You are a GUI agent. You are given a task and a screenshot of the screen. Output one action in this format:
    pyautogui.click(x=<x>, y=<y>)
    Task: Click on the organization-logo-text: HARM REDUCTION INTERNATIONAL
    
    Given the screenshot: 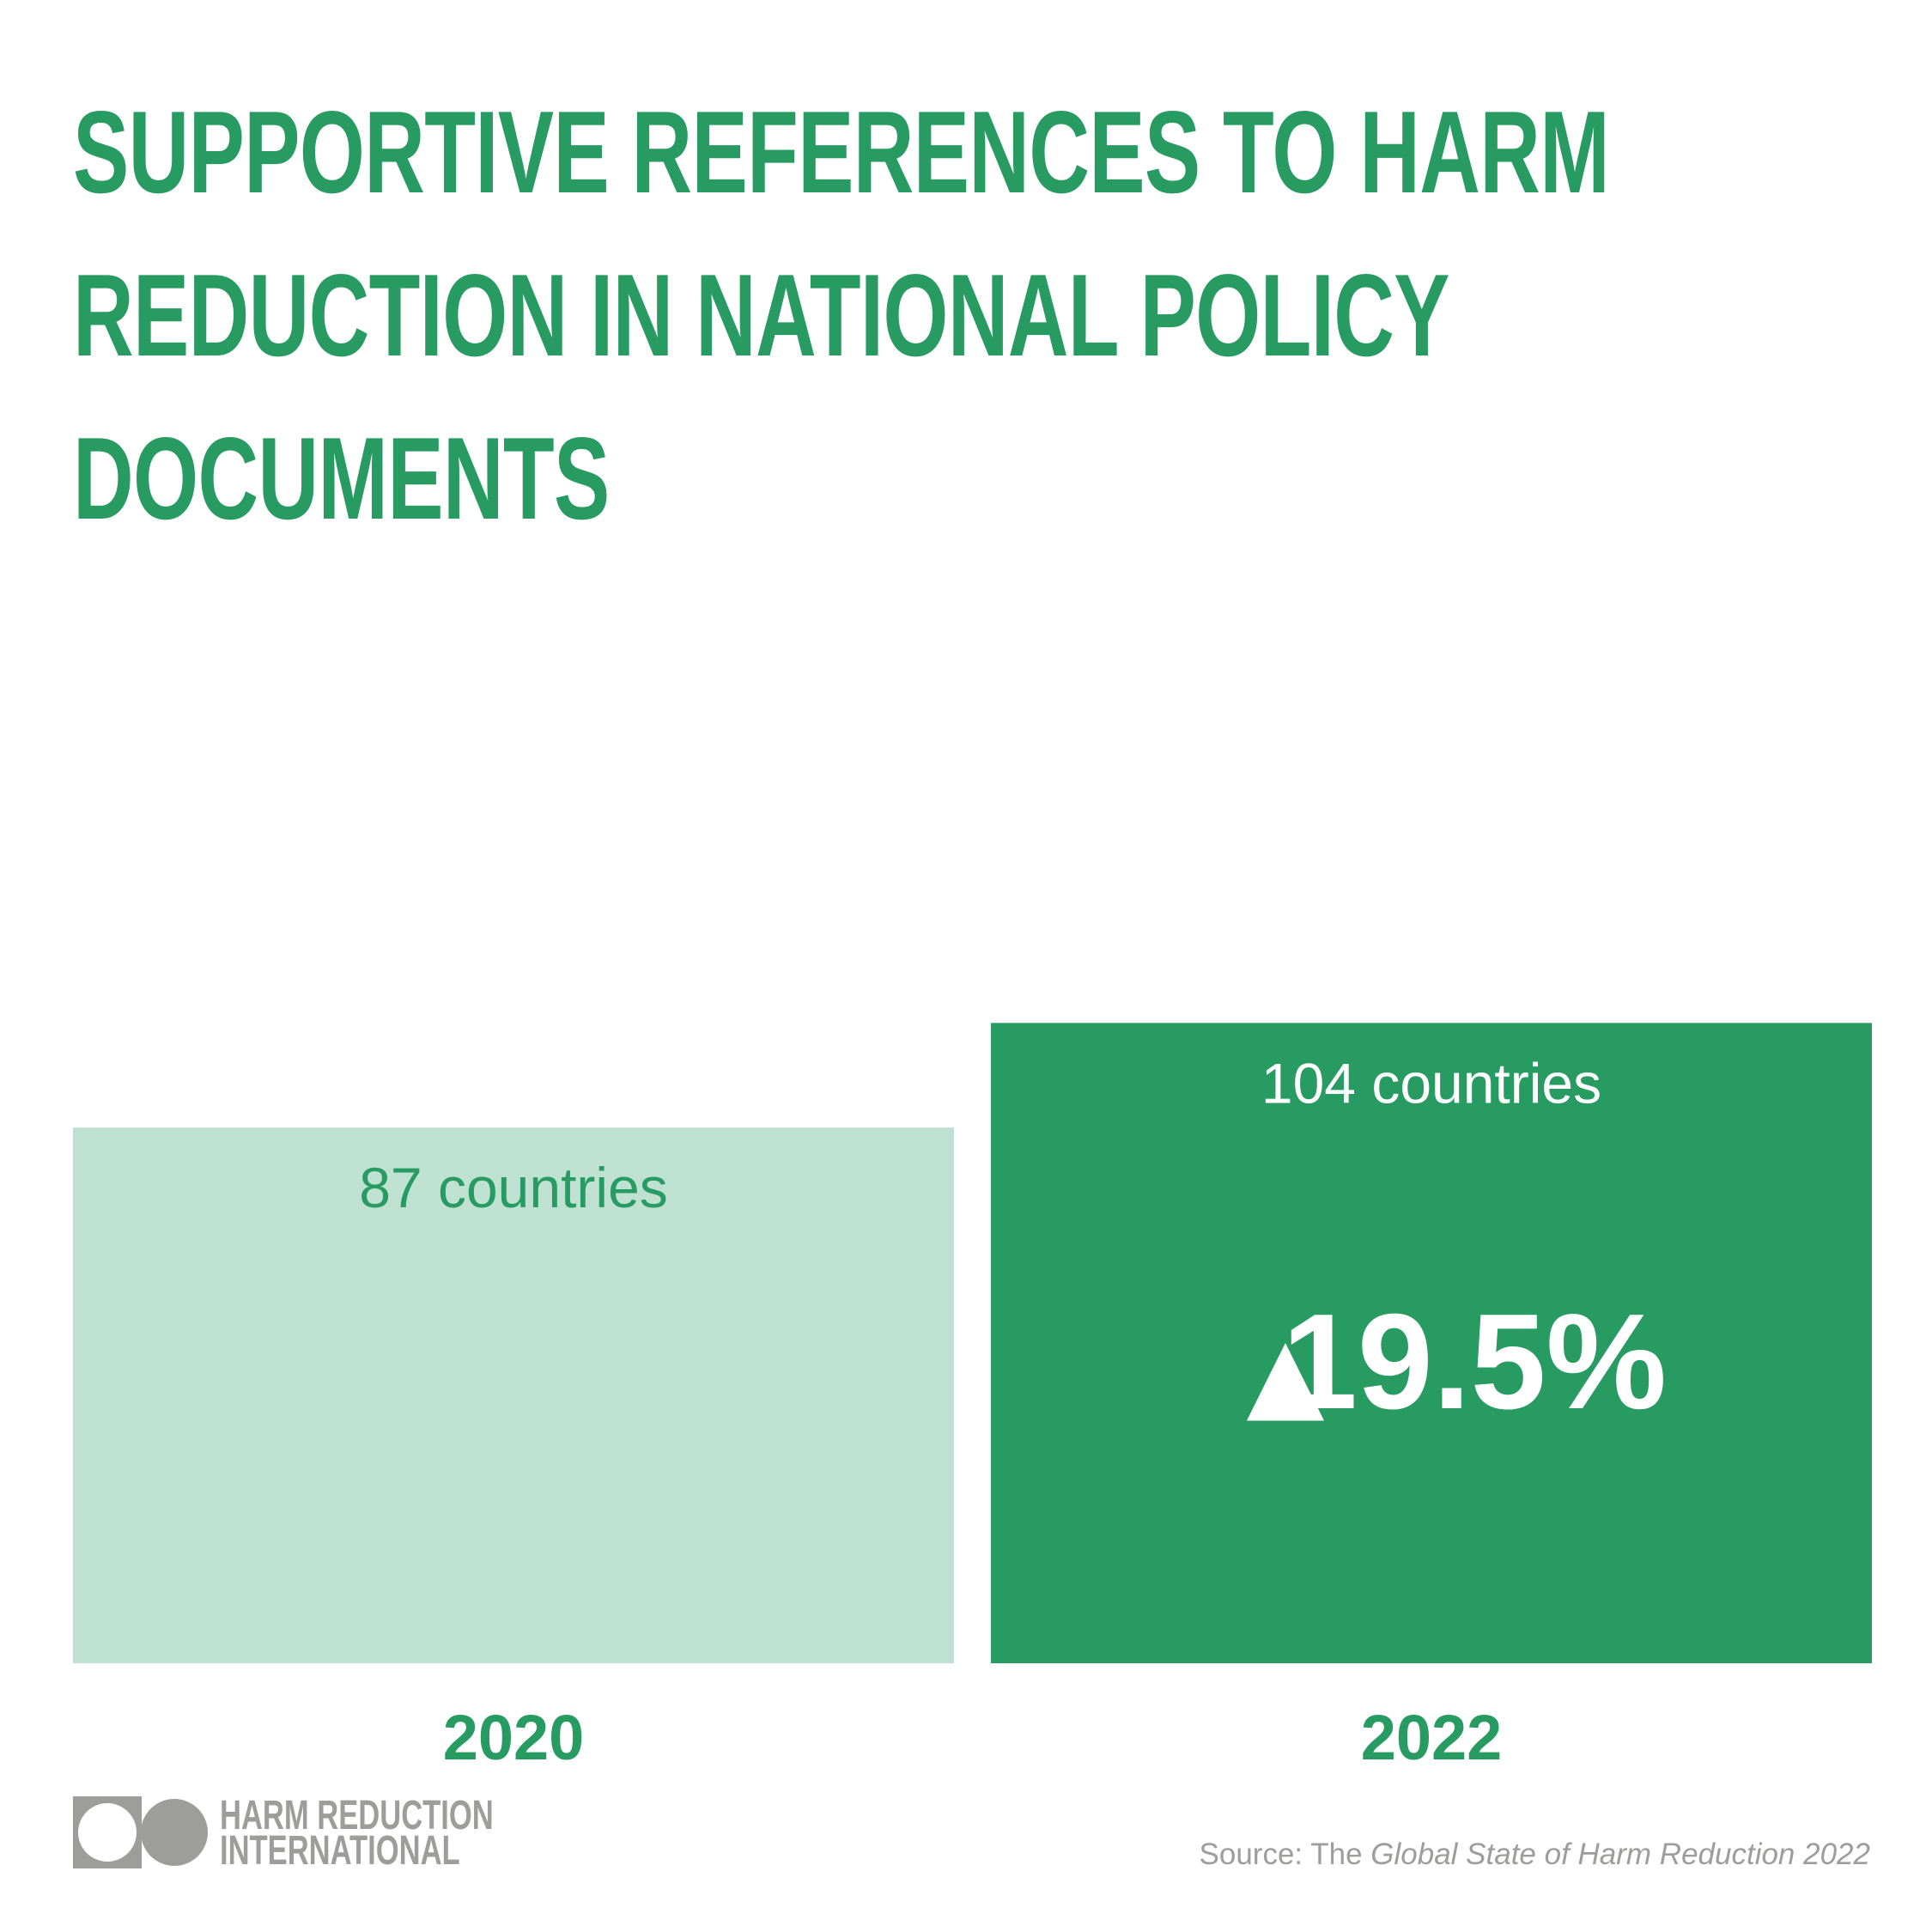 What is the action you would take?
    pyautogui.click(x=357, y=1834)
    